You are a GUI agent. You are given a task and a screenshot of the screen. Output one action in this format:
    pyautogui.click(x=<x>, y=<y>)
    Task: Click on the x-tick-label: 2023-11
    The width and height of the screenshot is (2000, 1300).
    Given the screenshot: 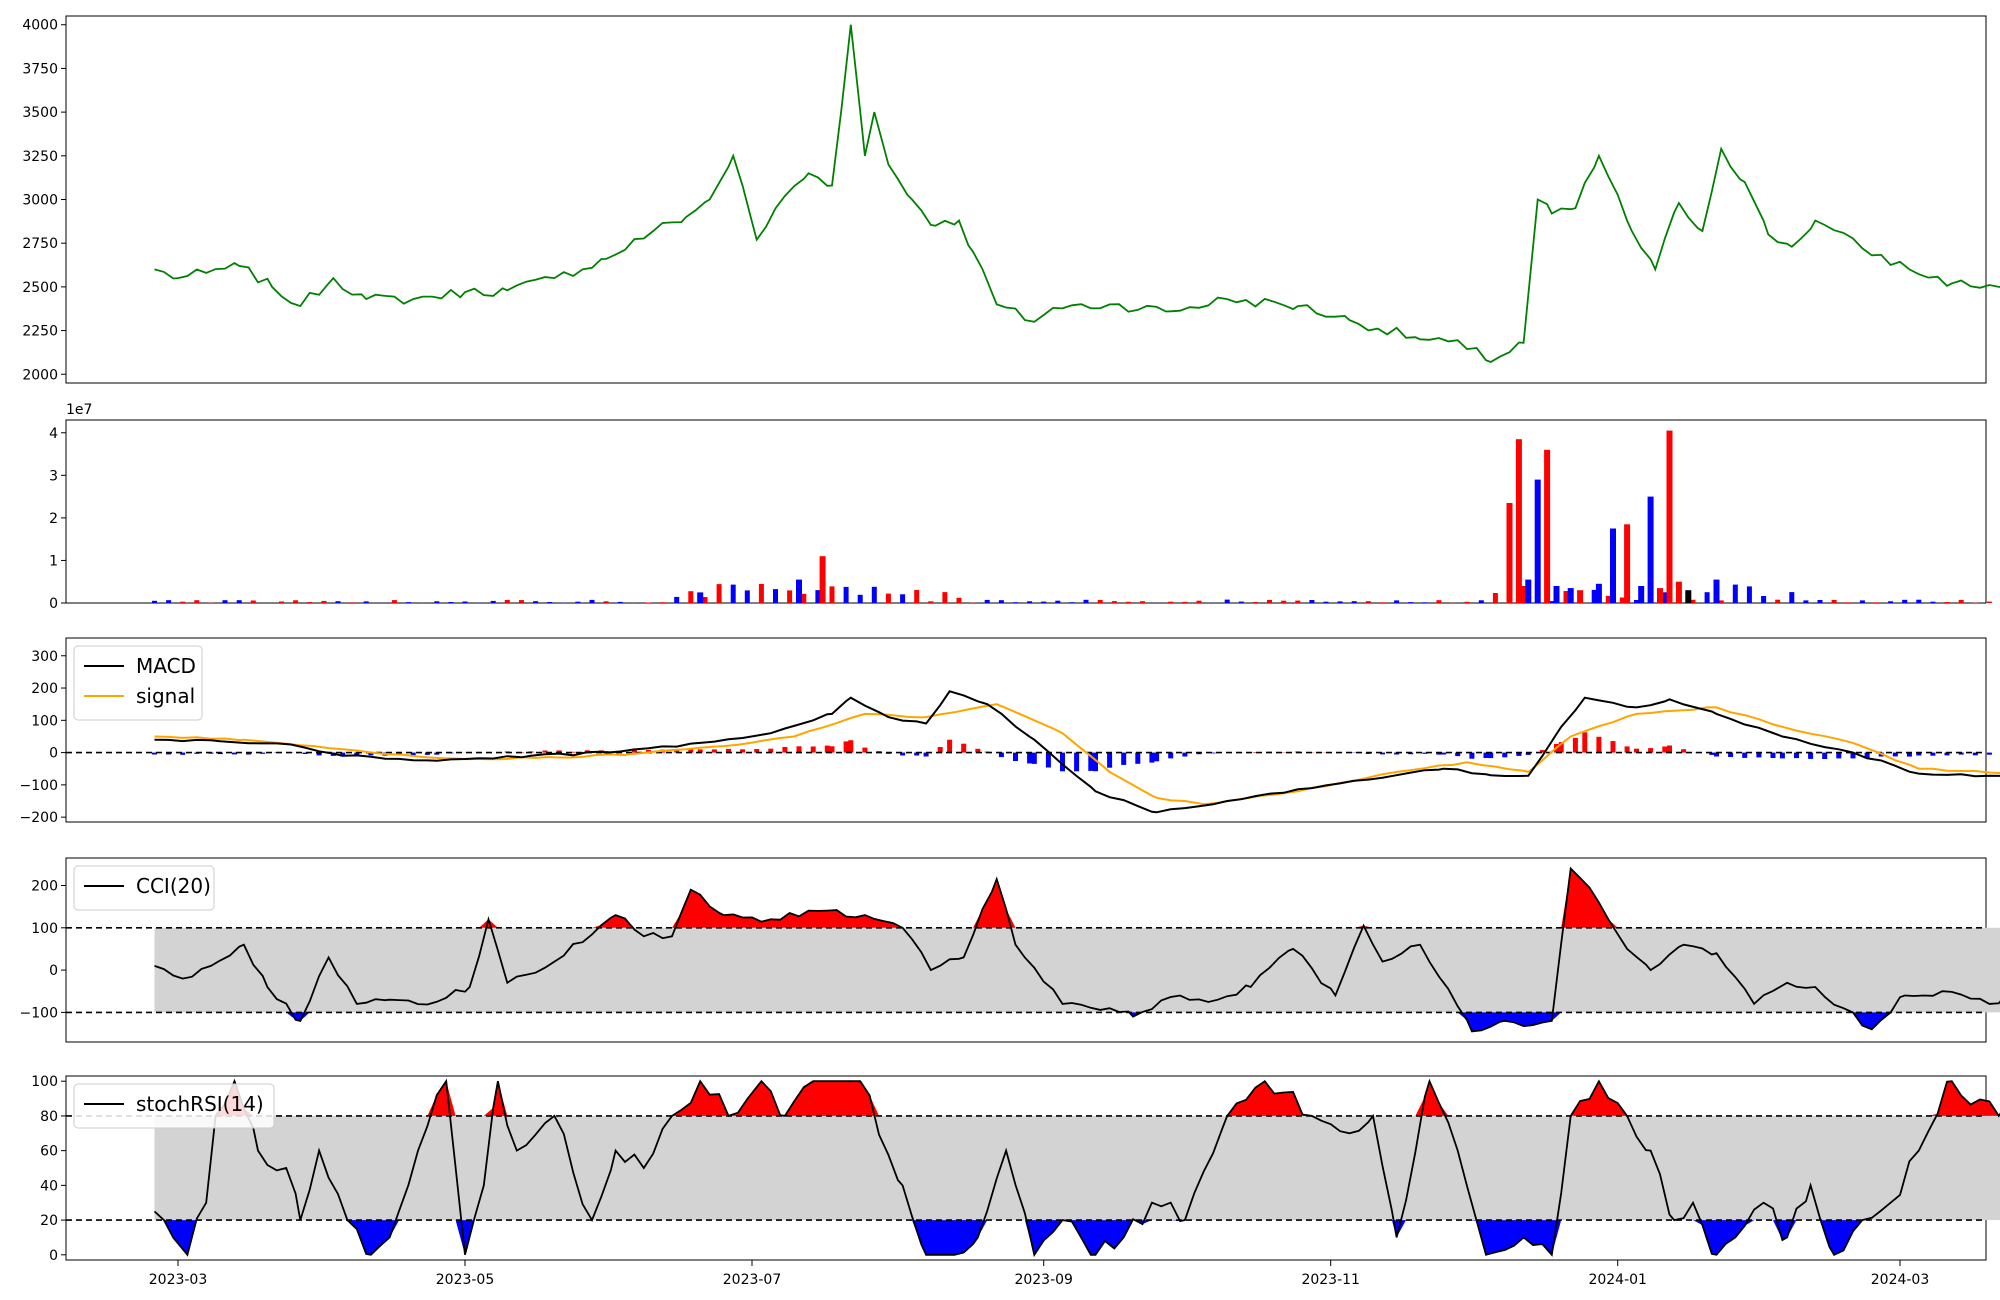 What is the action you would take?
    pyautogui.click(x=1330, y=1280)
    